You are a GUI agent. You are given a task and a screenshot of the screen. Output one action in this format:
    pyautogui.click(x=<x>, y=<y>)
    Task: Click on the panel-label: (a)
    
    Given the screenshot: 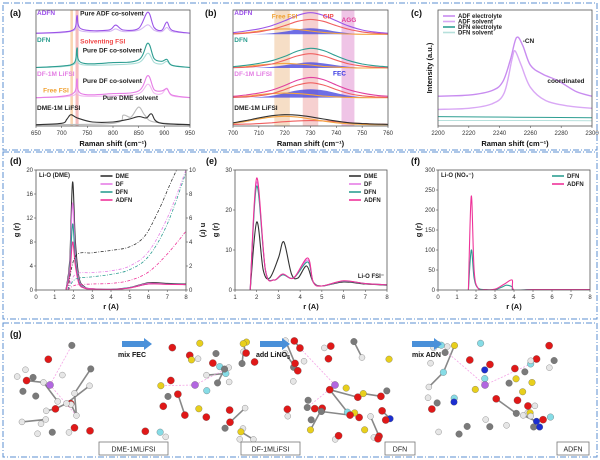 What is the action you would take?
    pyautogui.click(x=15, y=13)
    